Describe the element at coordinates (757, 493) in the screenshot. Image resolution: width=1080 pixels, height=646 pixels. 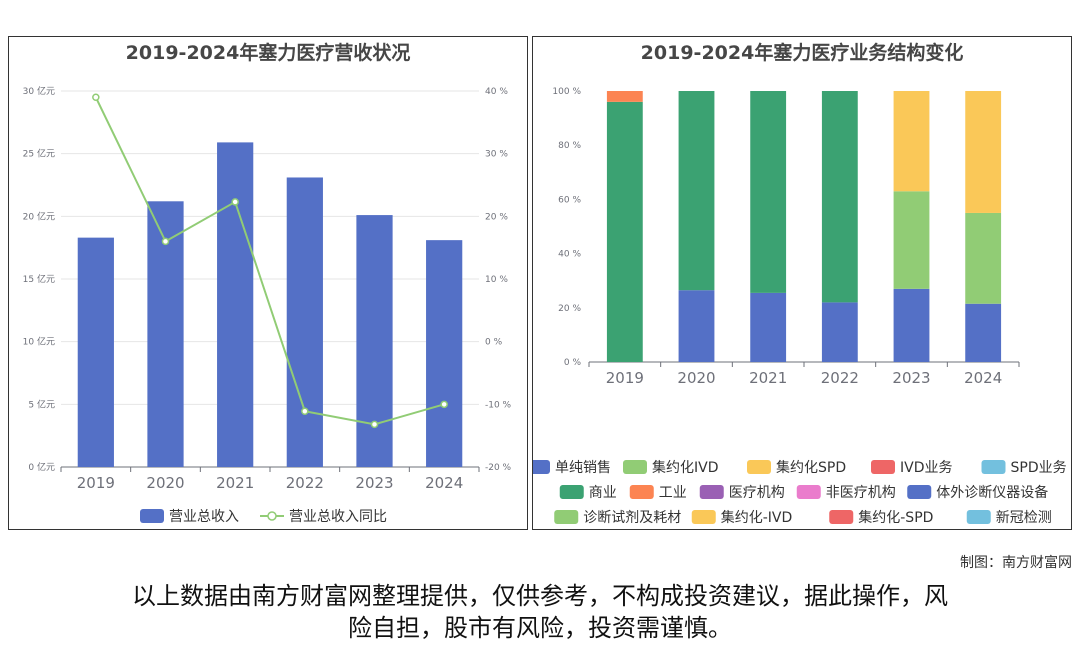
I see `legend-label: 医疗机构` at that location.